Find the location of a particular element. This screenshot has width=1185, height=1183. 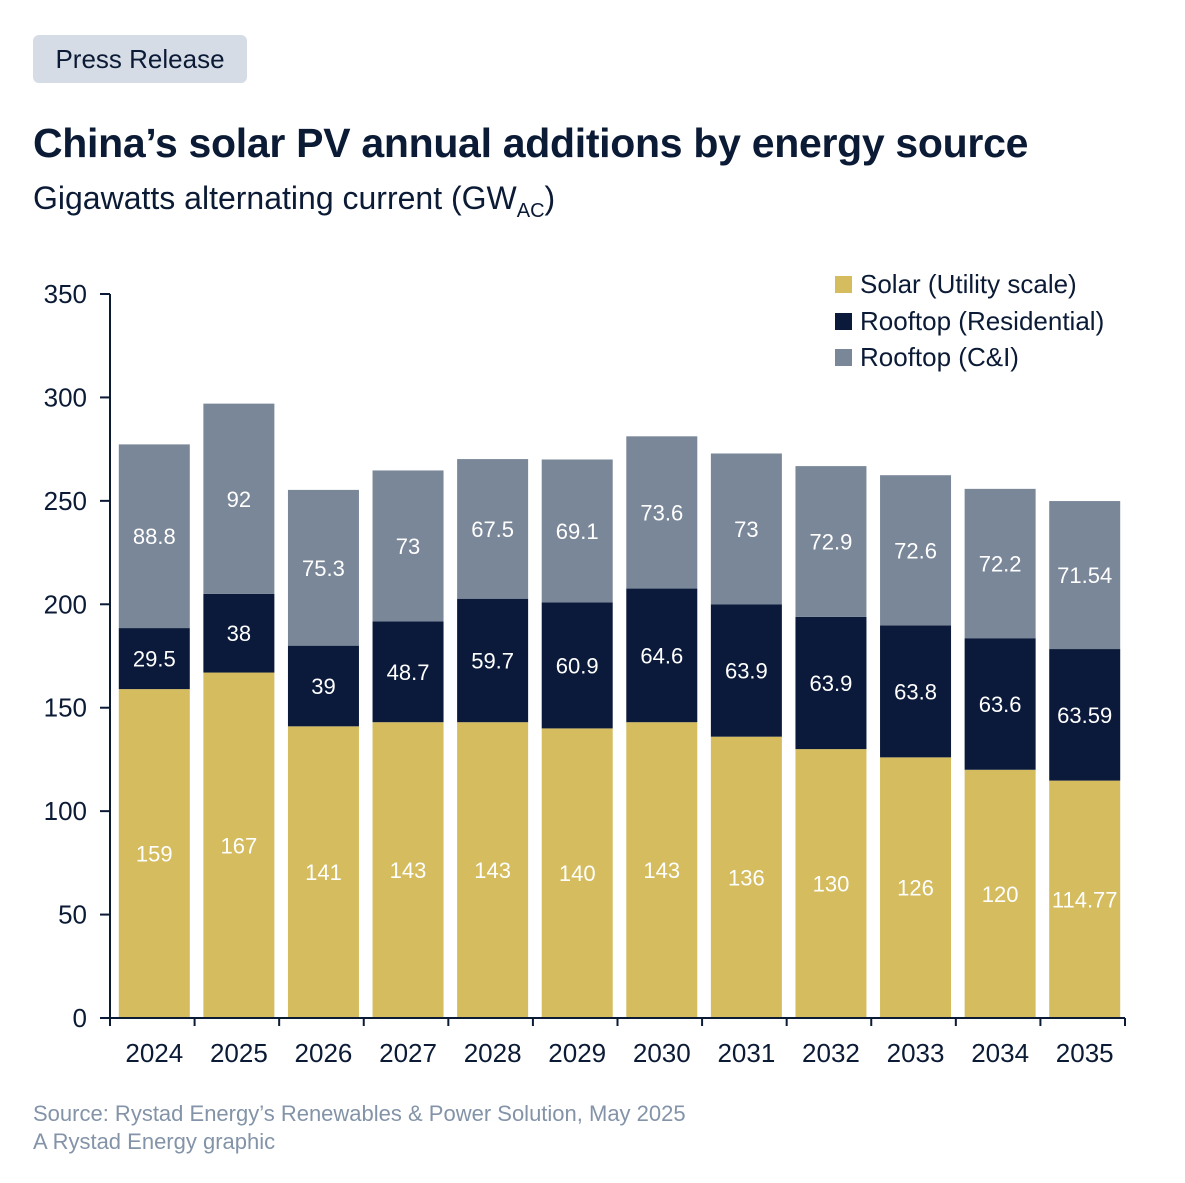

x-tick-label-2034: 2034 is located at coordinates (1000, 1053).